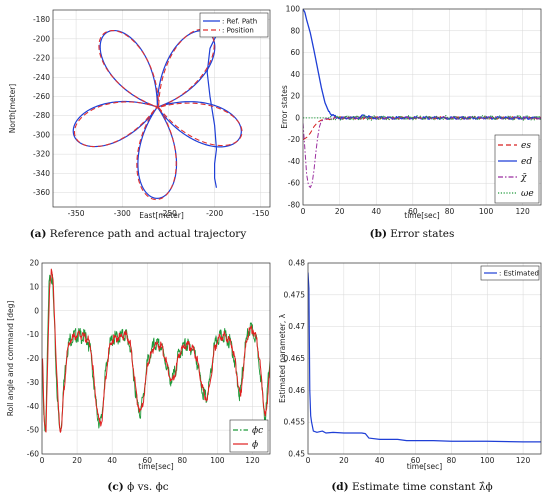 The image size is (550, 500). I want to click on x-tick-label: -300, so click(122, 213).